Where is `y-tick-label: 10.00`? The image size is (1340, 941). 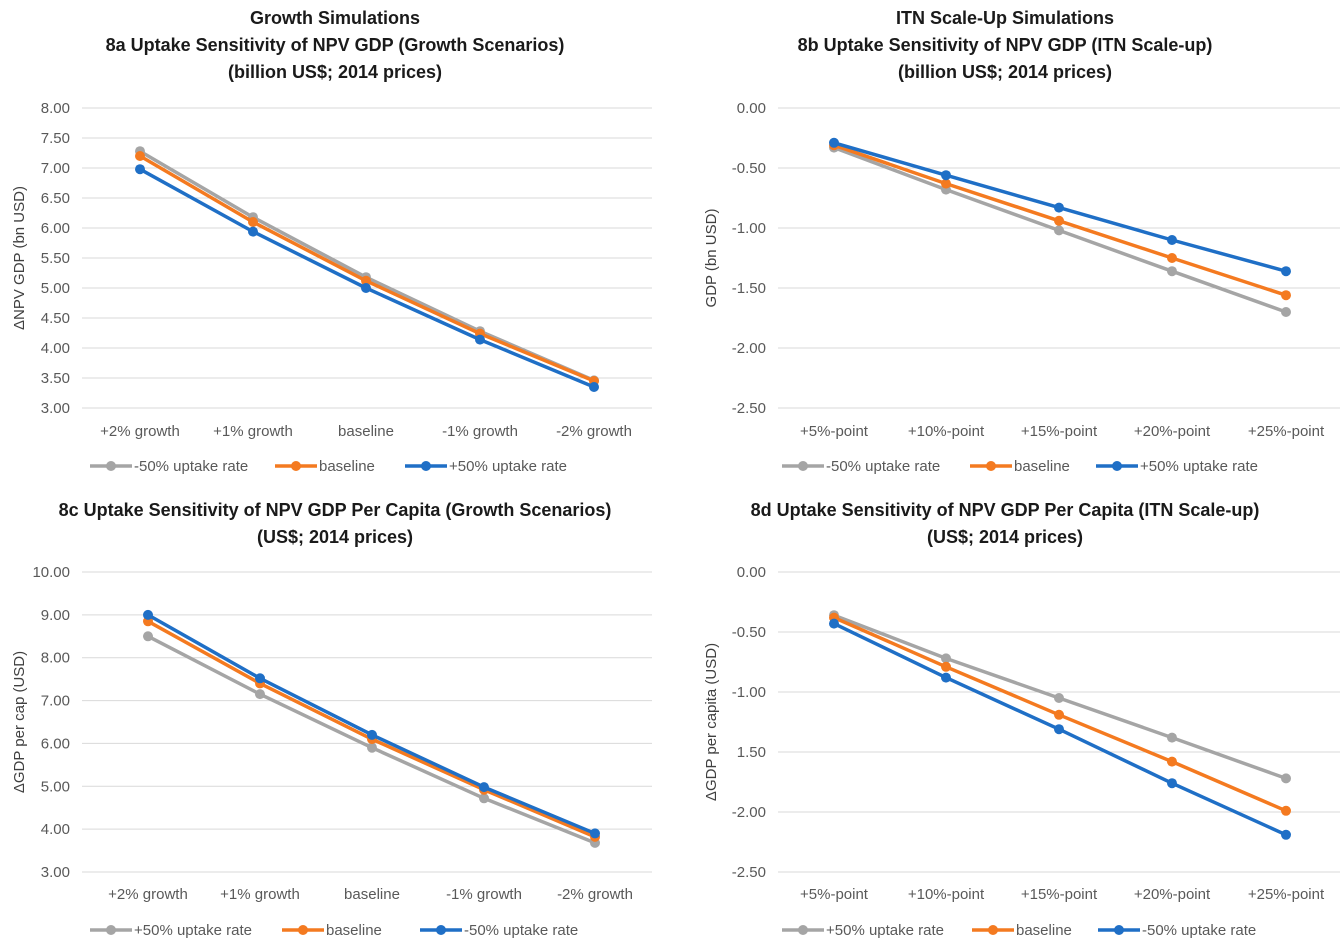 y-tick-label: 10.00 is located at coordinates (51, 572).